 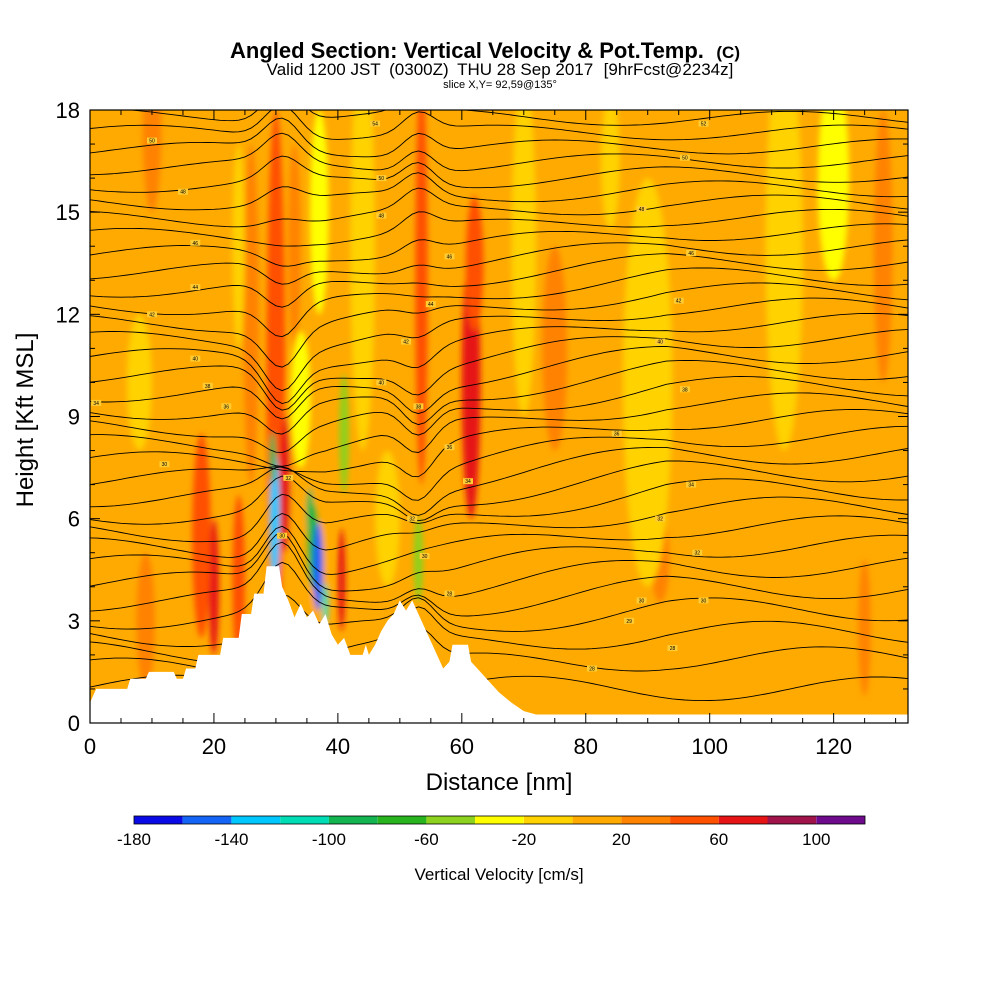 What do you see at coordinates (704, 601) in the screenshot?
I see `isotherm-label: 30` at bounding box center [704, 601].